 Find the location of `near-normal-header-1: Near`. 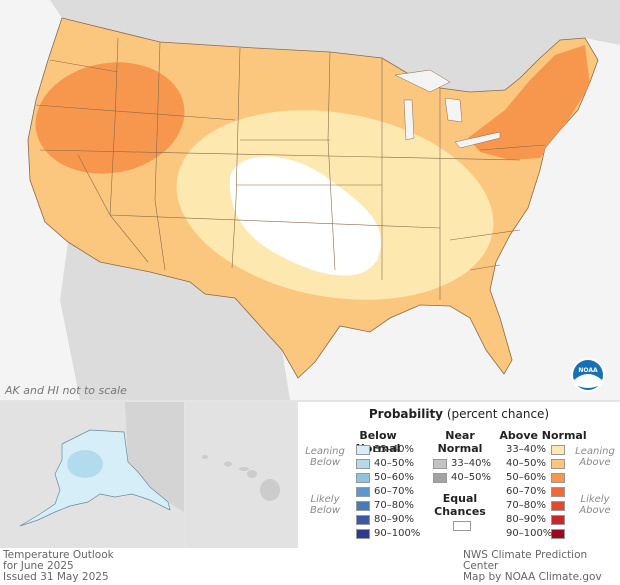

near-normal-header-1: Near is located at coordinates (460, 435).